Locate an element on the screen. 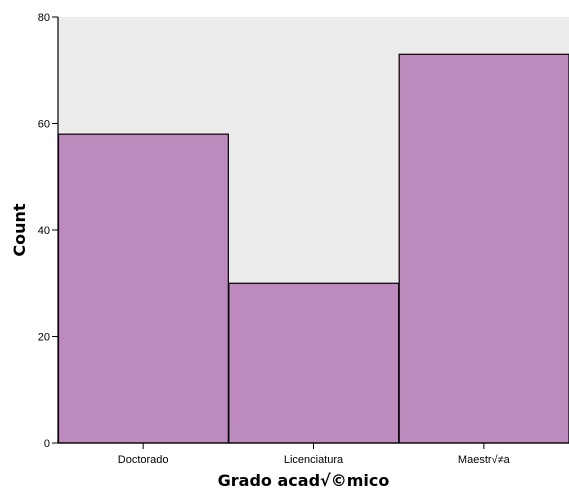  x-axis: Doctorado Licenciatura Maestr√≠a is located at coordinates (313, 454).